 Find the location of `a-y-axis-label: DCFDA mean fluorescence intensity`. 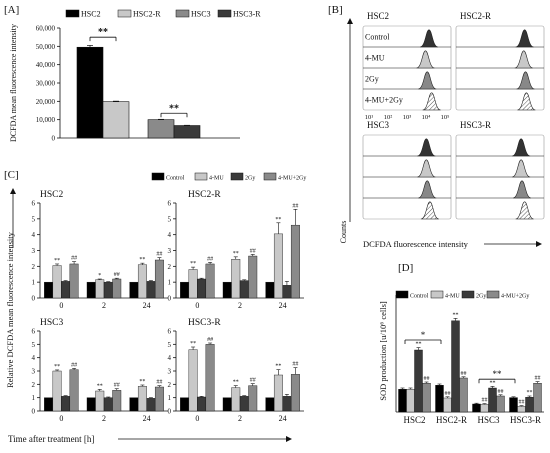

a-y-axis-label: DCFDA mean fluorescence intensity is located at coordinates (13, 83).